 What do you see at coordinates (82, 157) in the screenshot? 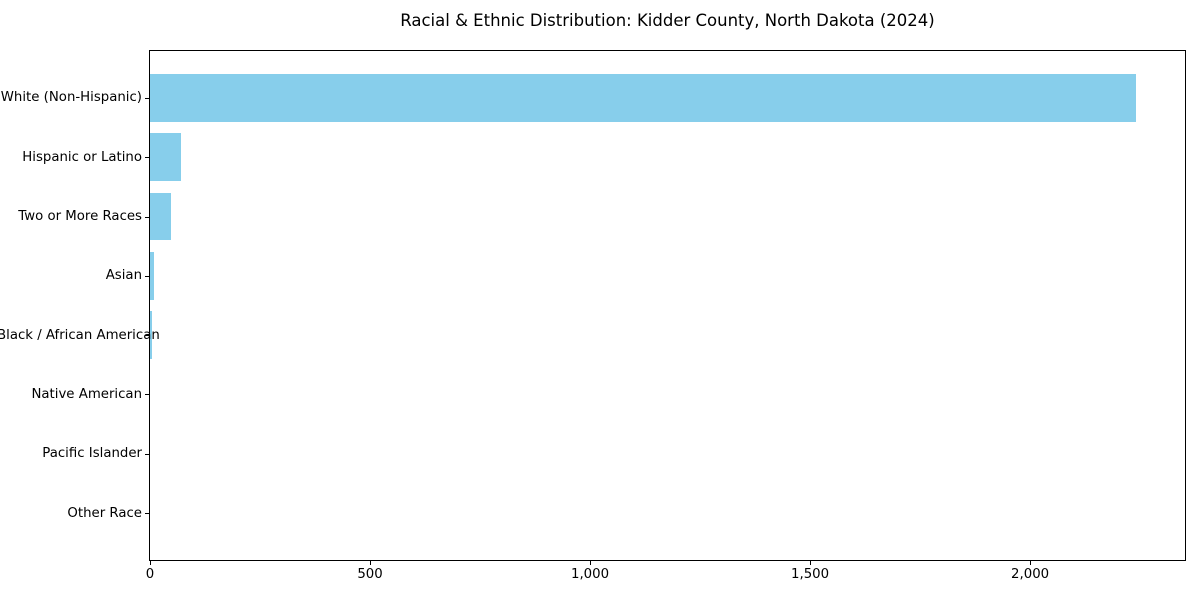
I see `y-tick-label: Hispanic or Latino` at bounding box center [82, 157].